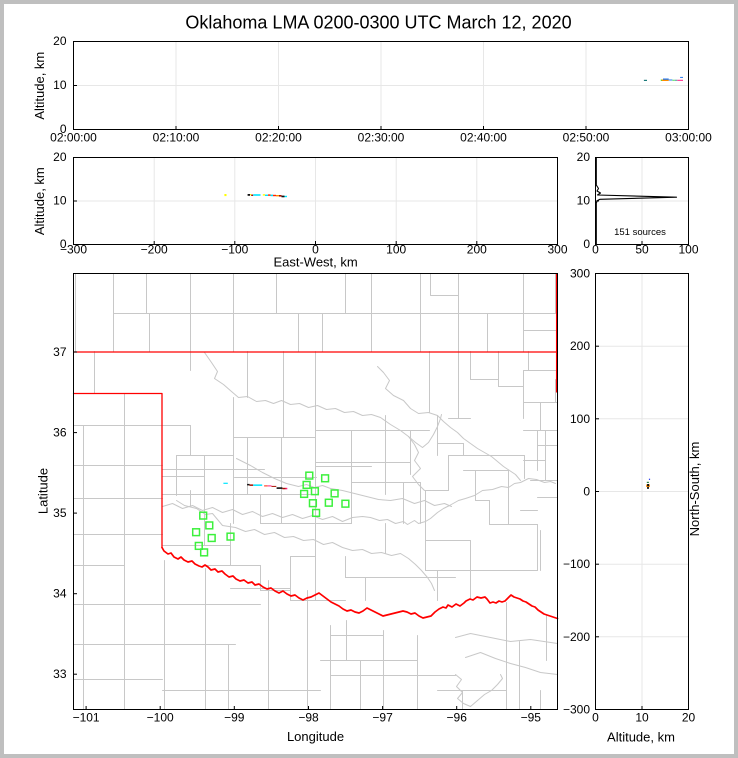 The image size is (738, 758). What do you see at coordinates (234, 718) in the screenshot?
I see `svg-text: −99` at bounding box center [234, 718].